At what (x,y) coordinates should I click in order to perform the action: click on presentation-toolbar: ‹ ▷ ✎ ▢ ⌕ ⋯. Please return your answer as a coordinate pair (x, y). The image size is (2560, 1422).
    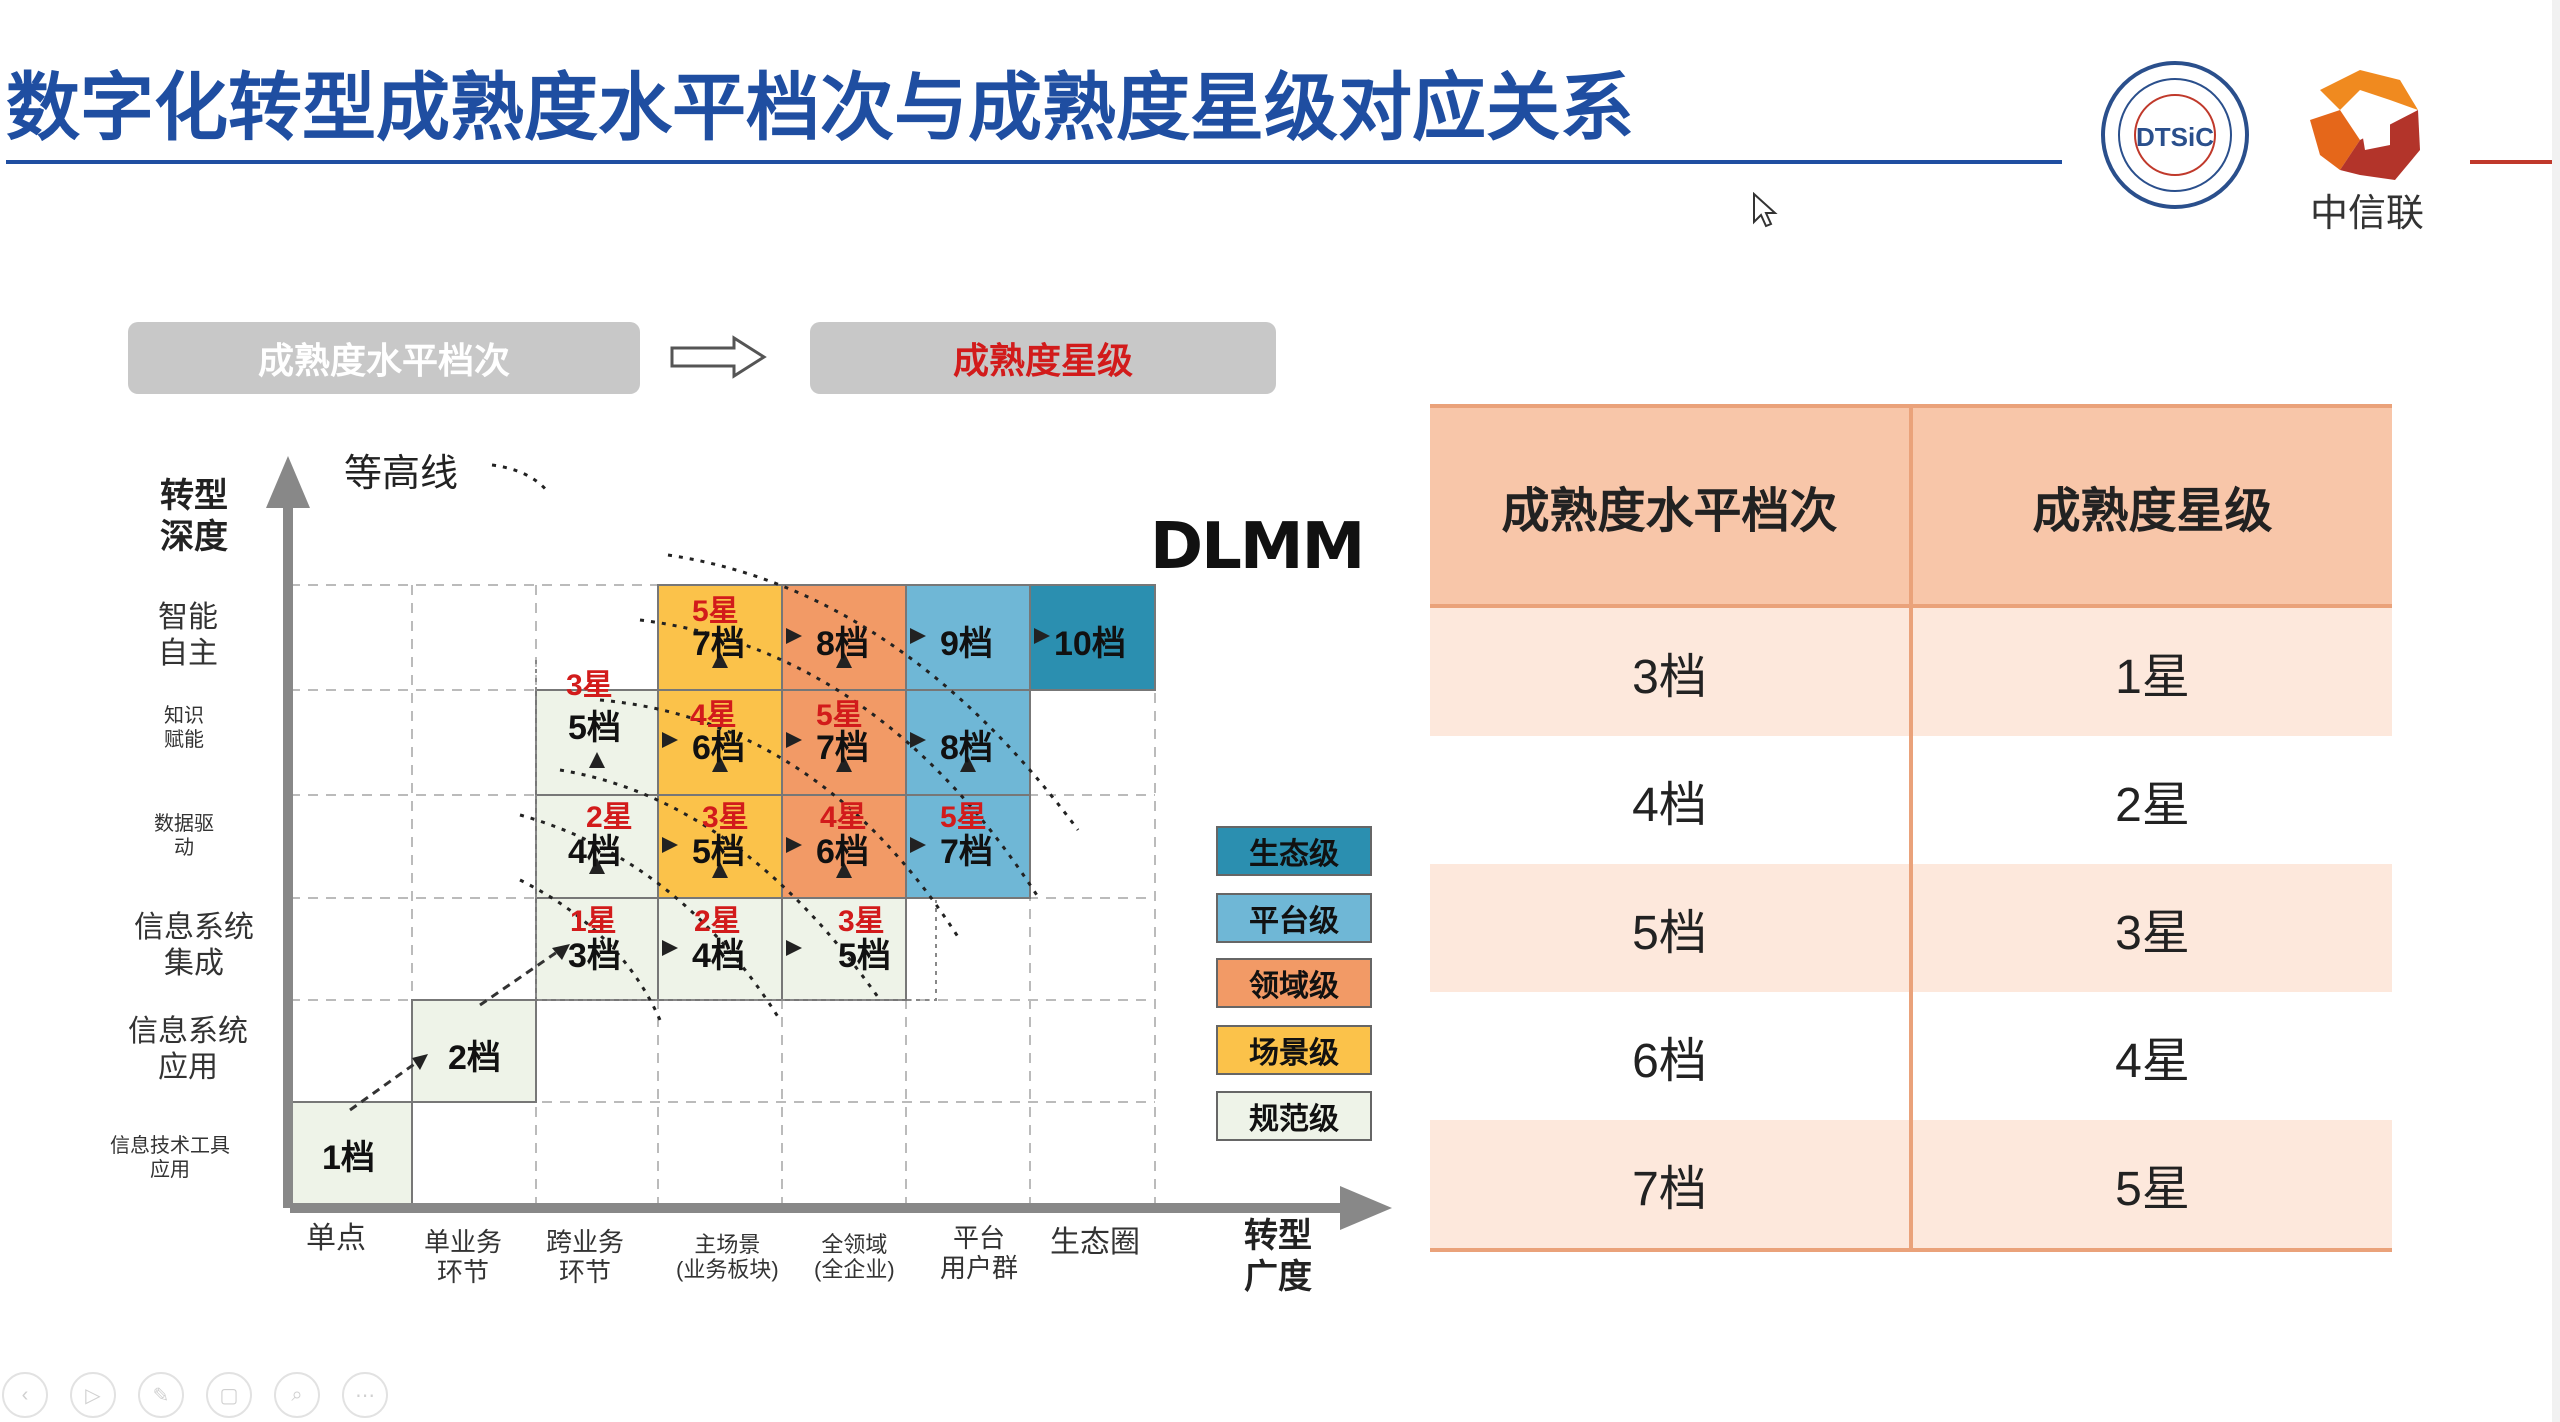
    Looking at the image, I should click on (195, 1395).